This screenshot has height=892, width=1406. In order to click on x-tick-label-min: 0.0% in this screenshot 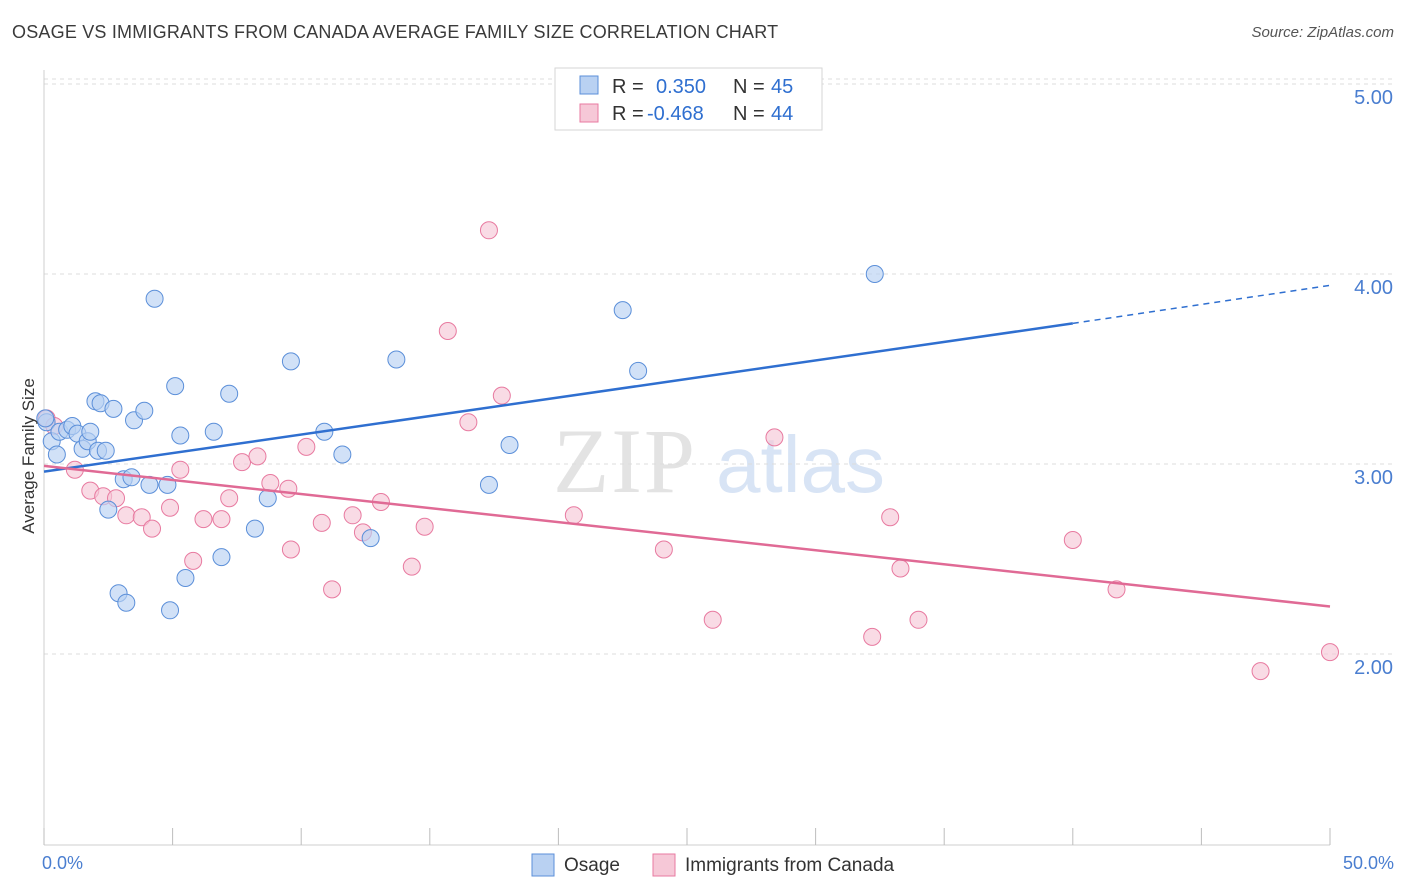, I will do `click(62, 863)`.